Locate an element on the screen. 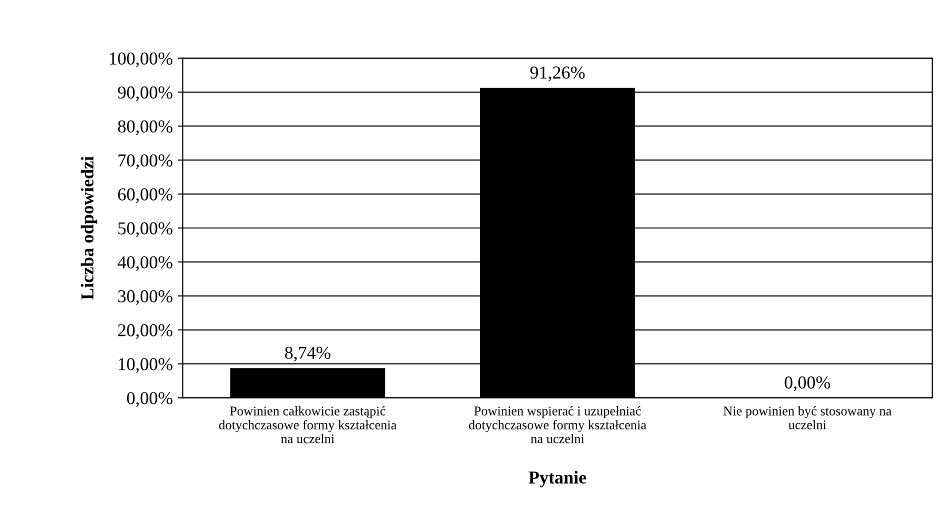 This screenshot has width=937, height=529. y-tick-label: 30,00% is located at coordinates (145, 297).